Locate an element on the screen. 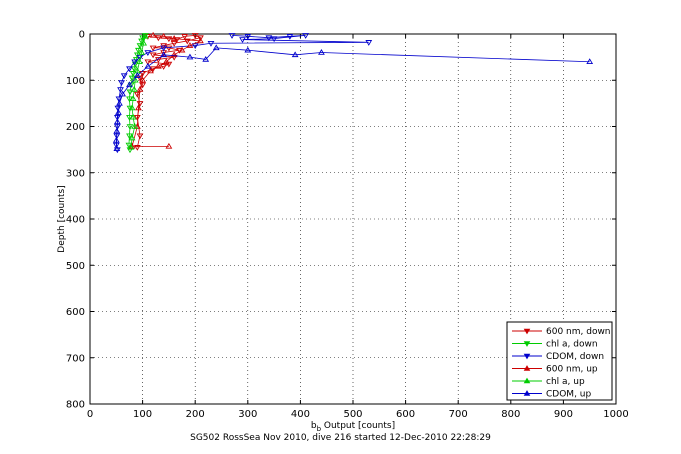 The image size is (681, 454). x-tick-label: 900 is located at coordinates (563, 414).